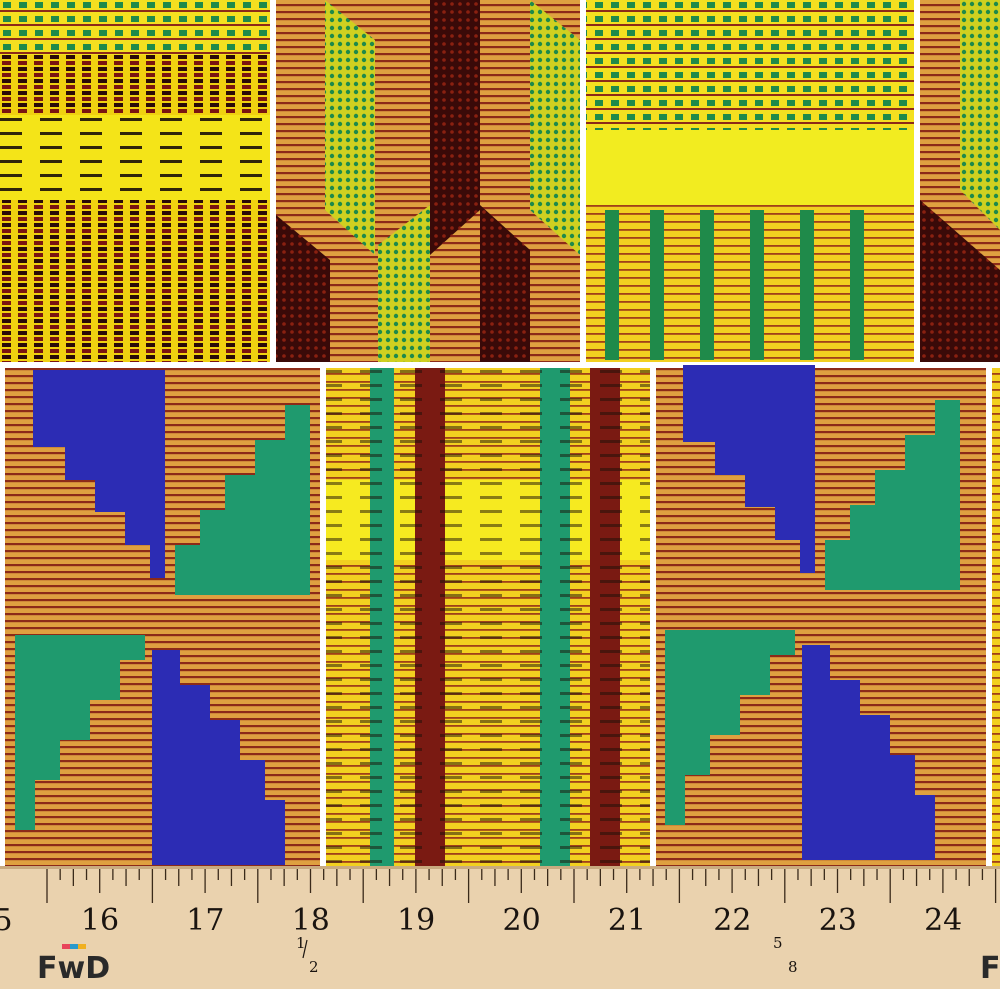 The height and width of the screenshot is (989, 1000). I want to click on ruler: 5 16 17 18 19 20 21 22 23 24 1 2 5 8 FwD F, so click(500, 927).